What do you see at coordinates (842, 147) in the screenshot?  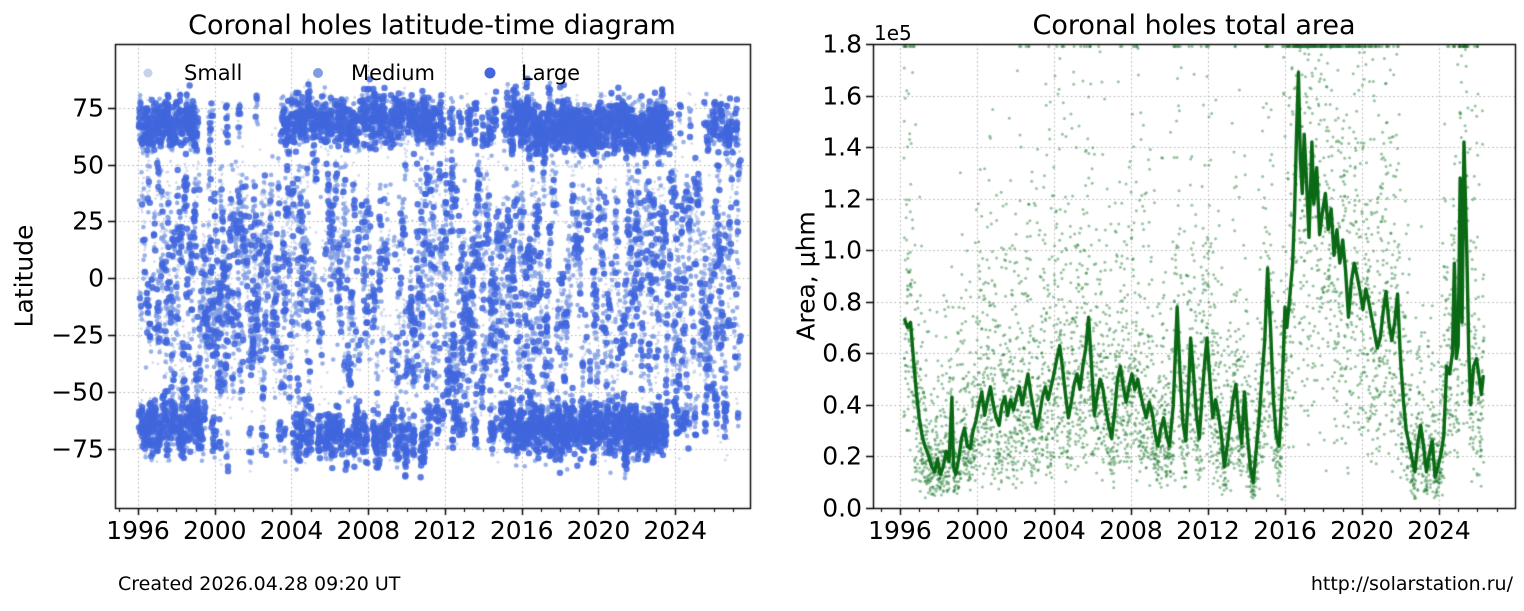 I see `y-tick-label: 1.4` at bounding box center [842, 147].